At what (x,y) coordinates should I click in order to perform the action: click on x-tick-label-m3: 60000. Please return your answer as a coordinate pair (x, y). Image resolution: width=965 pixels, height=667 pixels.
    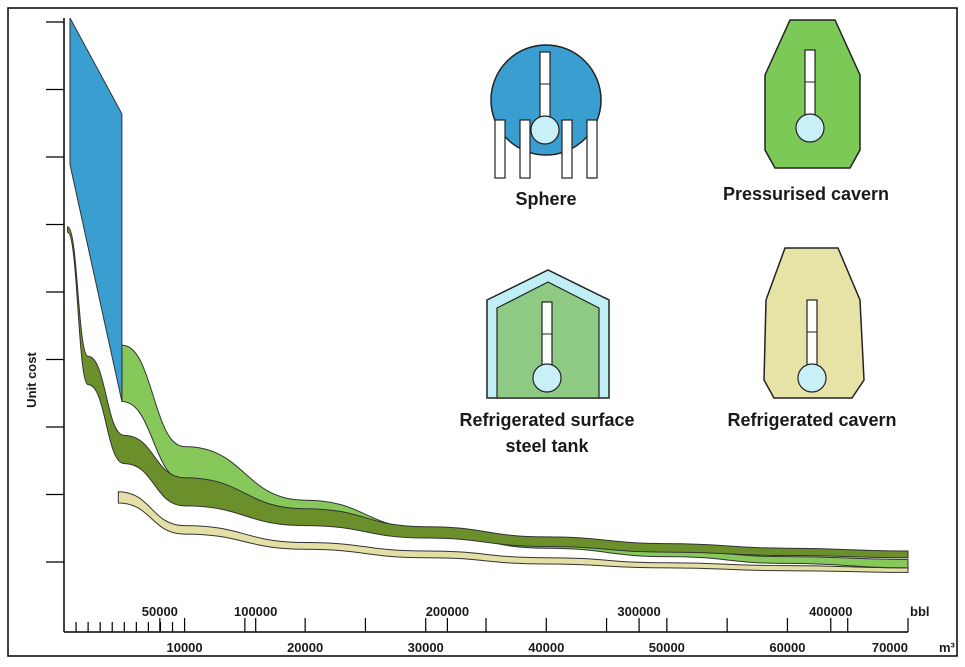
    Looking at the image, I should click on (787, 647).